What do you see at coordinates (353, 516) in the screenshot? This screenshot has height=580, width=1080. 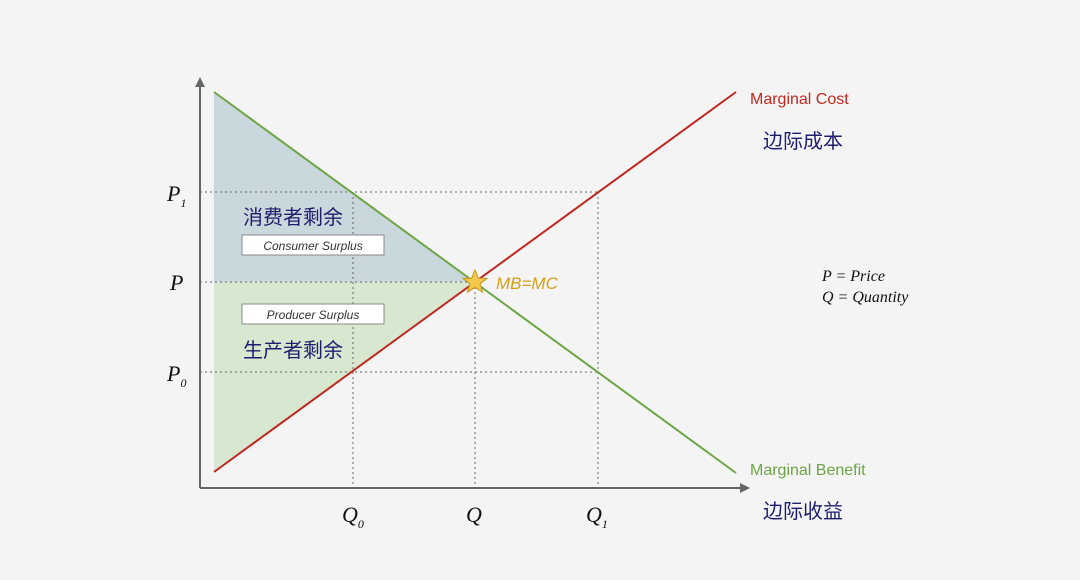 I see `x-tick-q0: Q0` at bounding box center [353, 516].